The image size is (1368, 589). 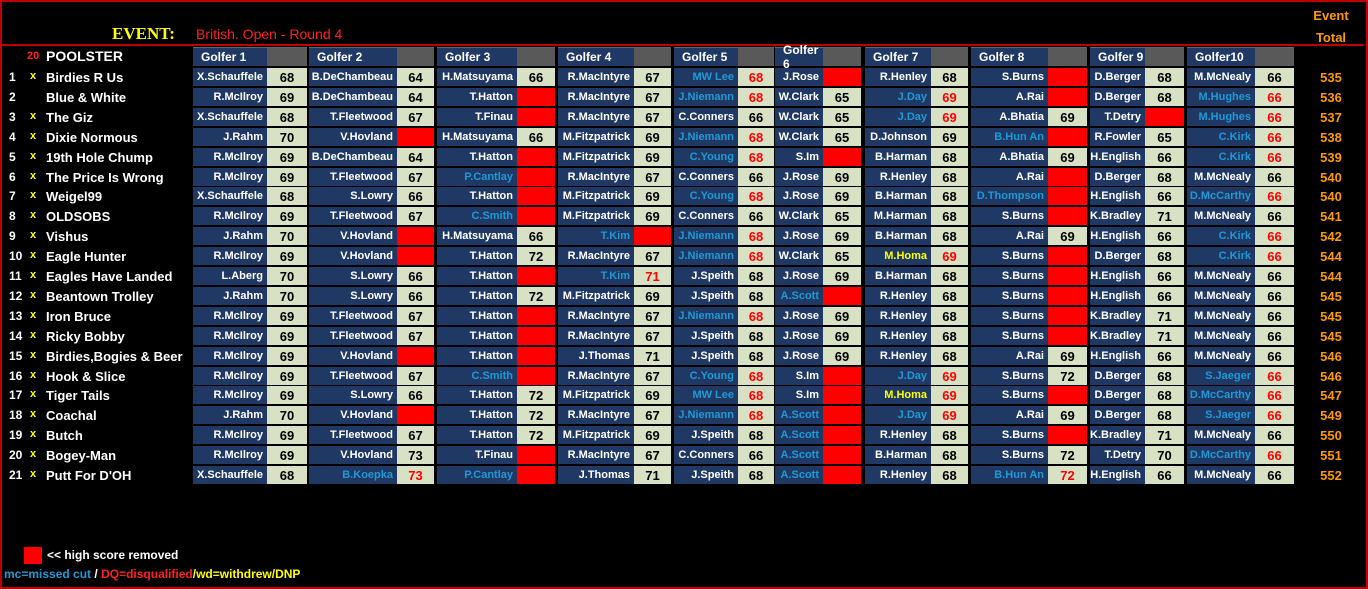 What do you see at coordinates (12, 116) in the screenshot?
I see `rank-number: 3` at bounding box center [12, 116].